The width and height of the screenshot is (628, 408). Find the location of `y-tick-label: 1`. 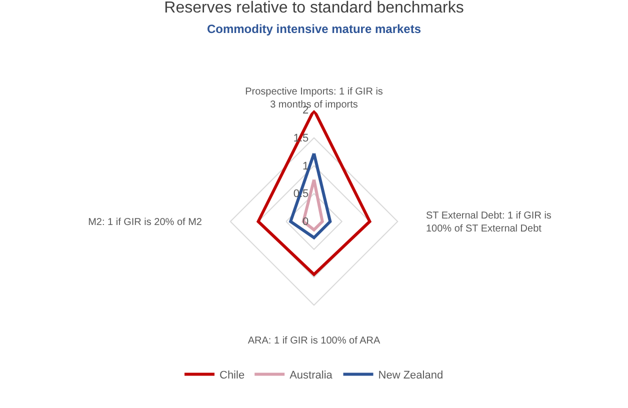

y-tick-label: 1 is located at coordinates (305, 166).